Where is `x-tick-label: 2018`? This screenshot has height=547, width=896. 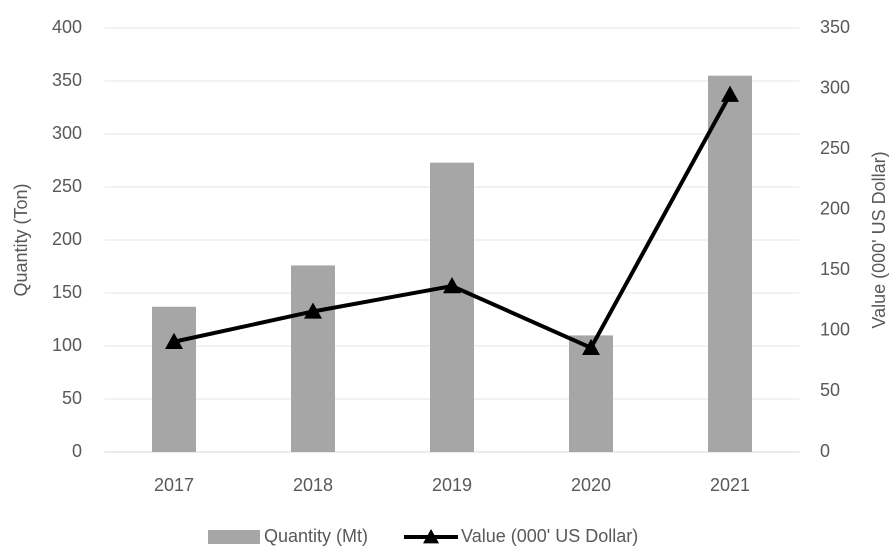 x-tick-label: 2018 is located at coordinates (313, 485).